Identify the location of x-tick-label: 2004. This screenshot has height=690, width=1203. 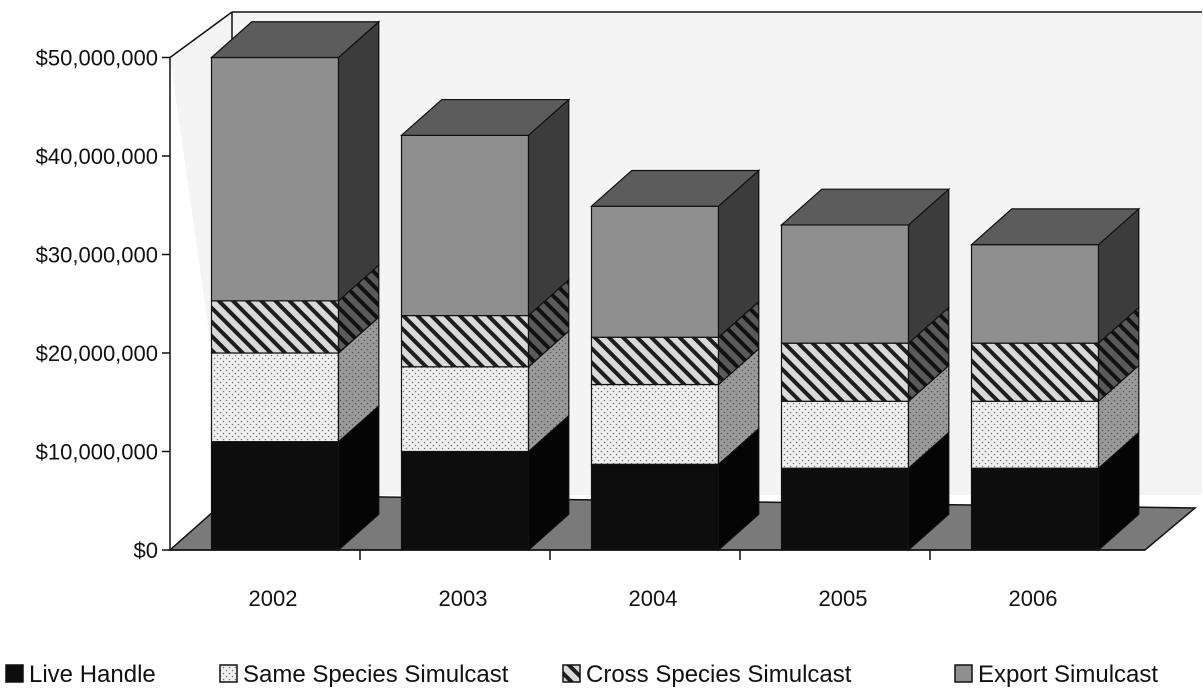
(653, 598).